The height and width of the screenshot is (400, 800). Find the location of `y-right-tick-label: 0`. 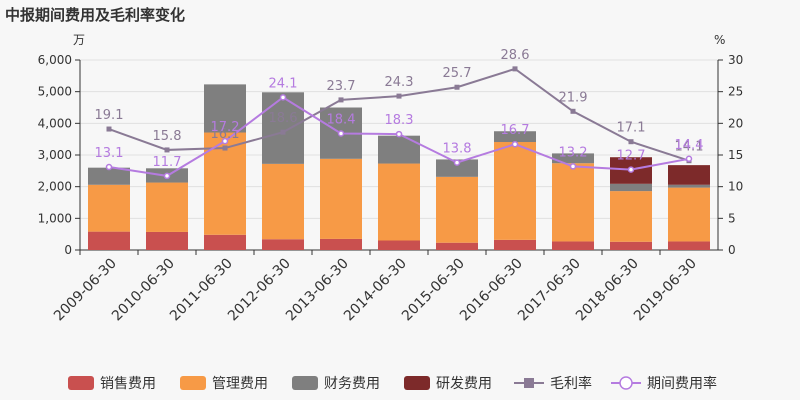

y-right-tick-label: 0 is located at coordinates (732, 250).